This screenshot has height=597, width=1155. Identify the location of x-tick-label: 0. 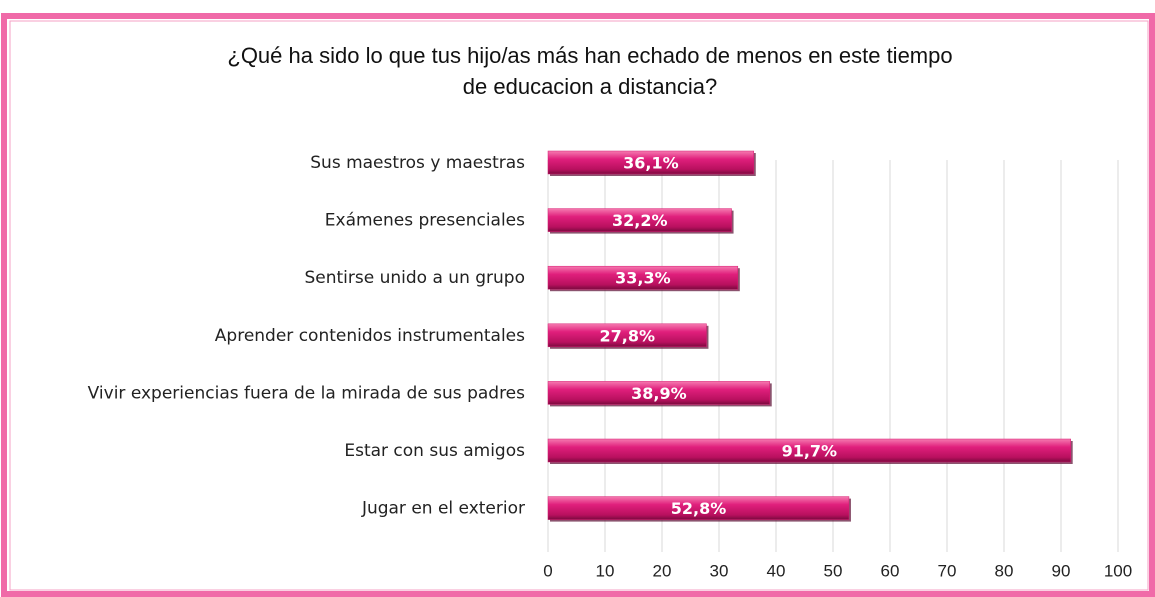
(547, 570).